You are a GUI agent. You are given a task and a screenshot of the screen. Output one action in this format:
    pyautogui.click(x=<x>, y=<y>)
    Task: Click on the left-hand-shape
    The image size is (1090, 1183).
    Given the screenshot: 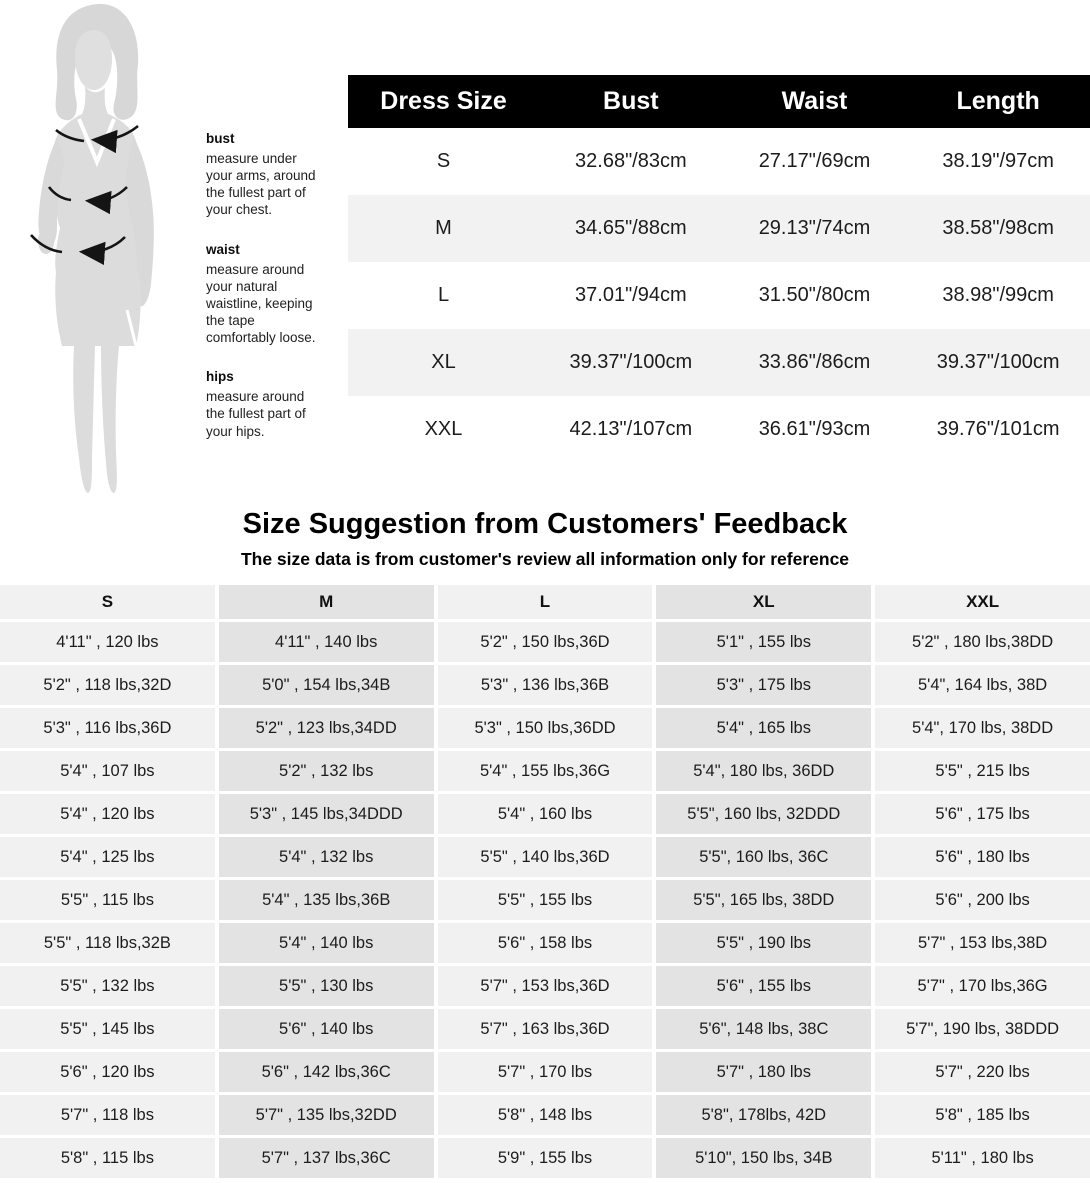 What is the action you would take?
    pyautogui.click(x=46, y=241)
    